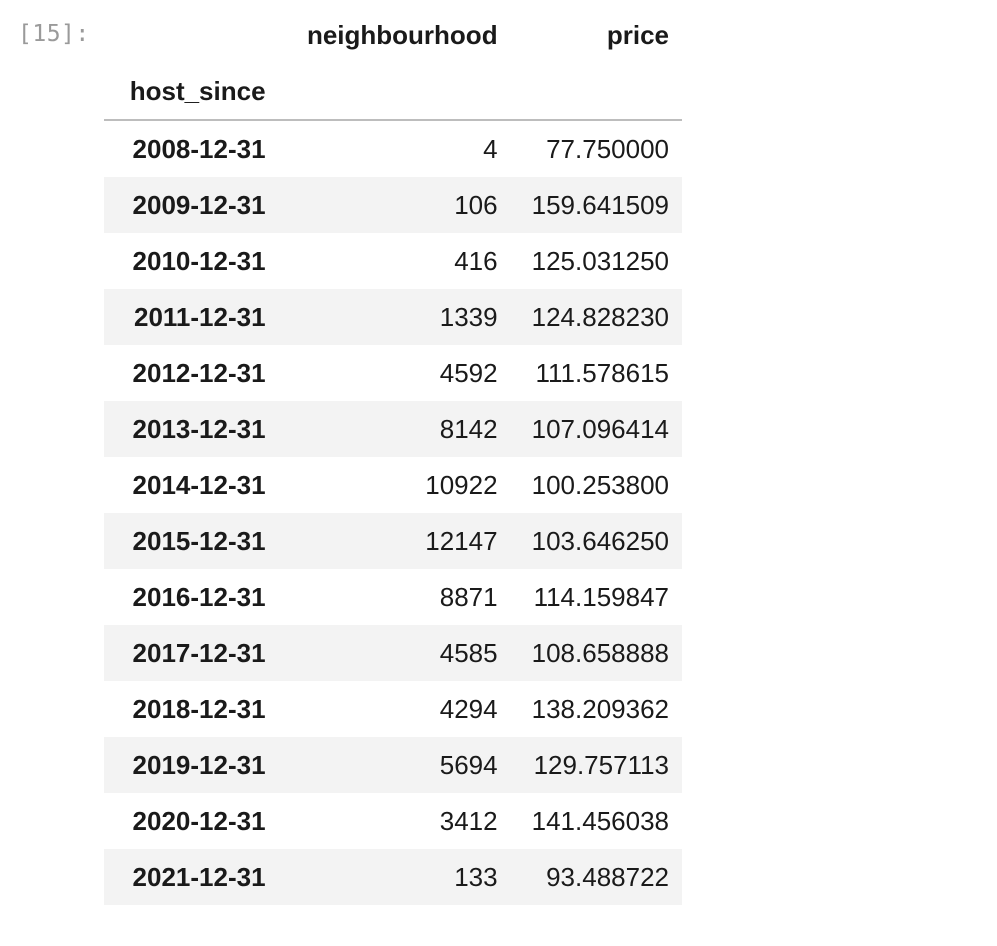  I want to click on neighbourhood-cell: 12147, so click(461, 540).